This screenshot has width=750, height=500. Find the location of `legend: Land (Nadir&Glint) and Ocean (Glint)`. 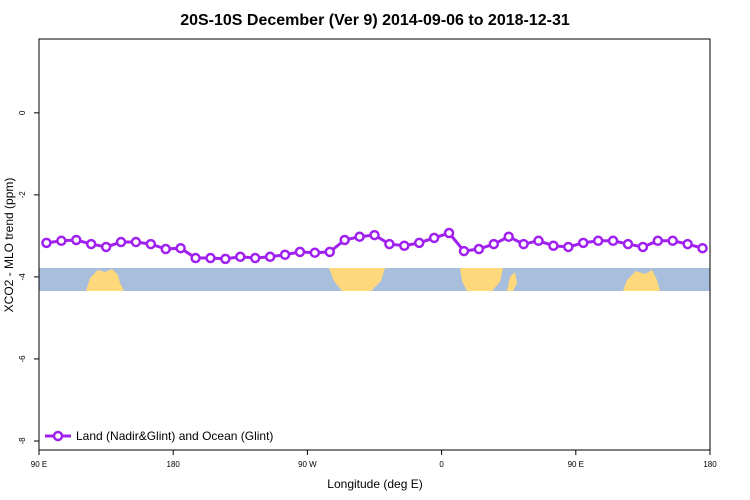

legend: Land (Nadir&Glint) and Ocean (Glint) is located at coordinates (159, 436).